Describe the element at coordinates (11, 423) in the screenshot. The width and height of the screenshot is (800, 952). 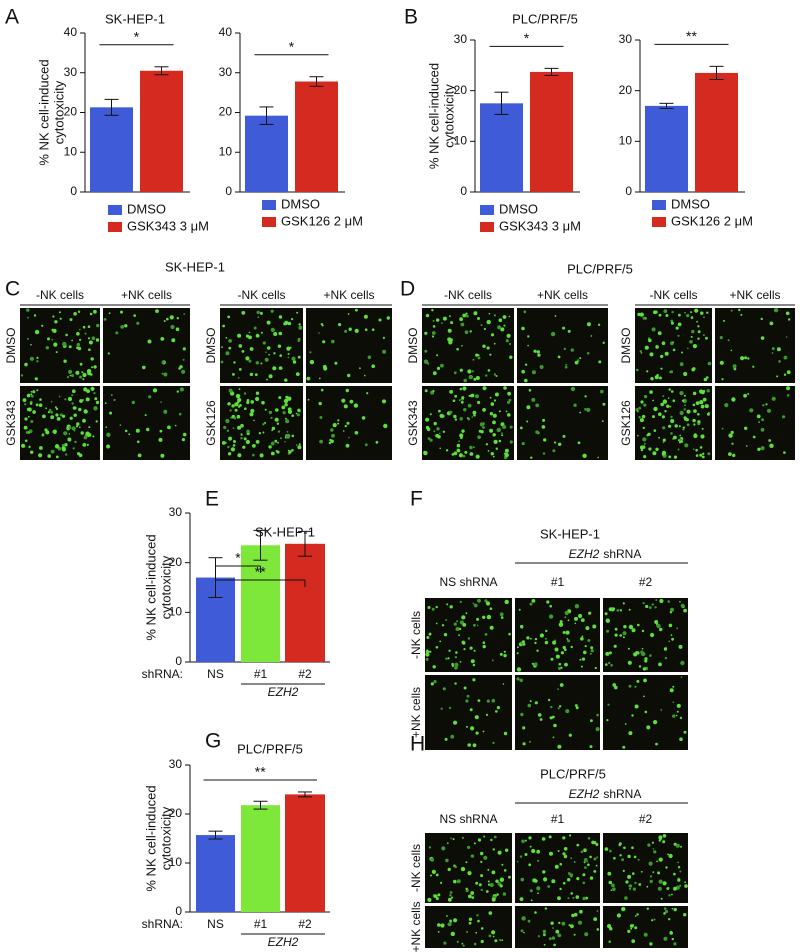
I see `row-label: GSK343` at that location.